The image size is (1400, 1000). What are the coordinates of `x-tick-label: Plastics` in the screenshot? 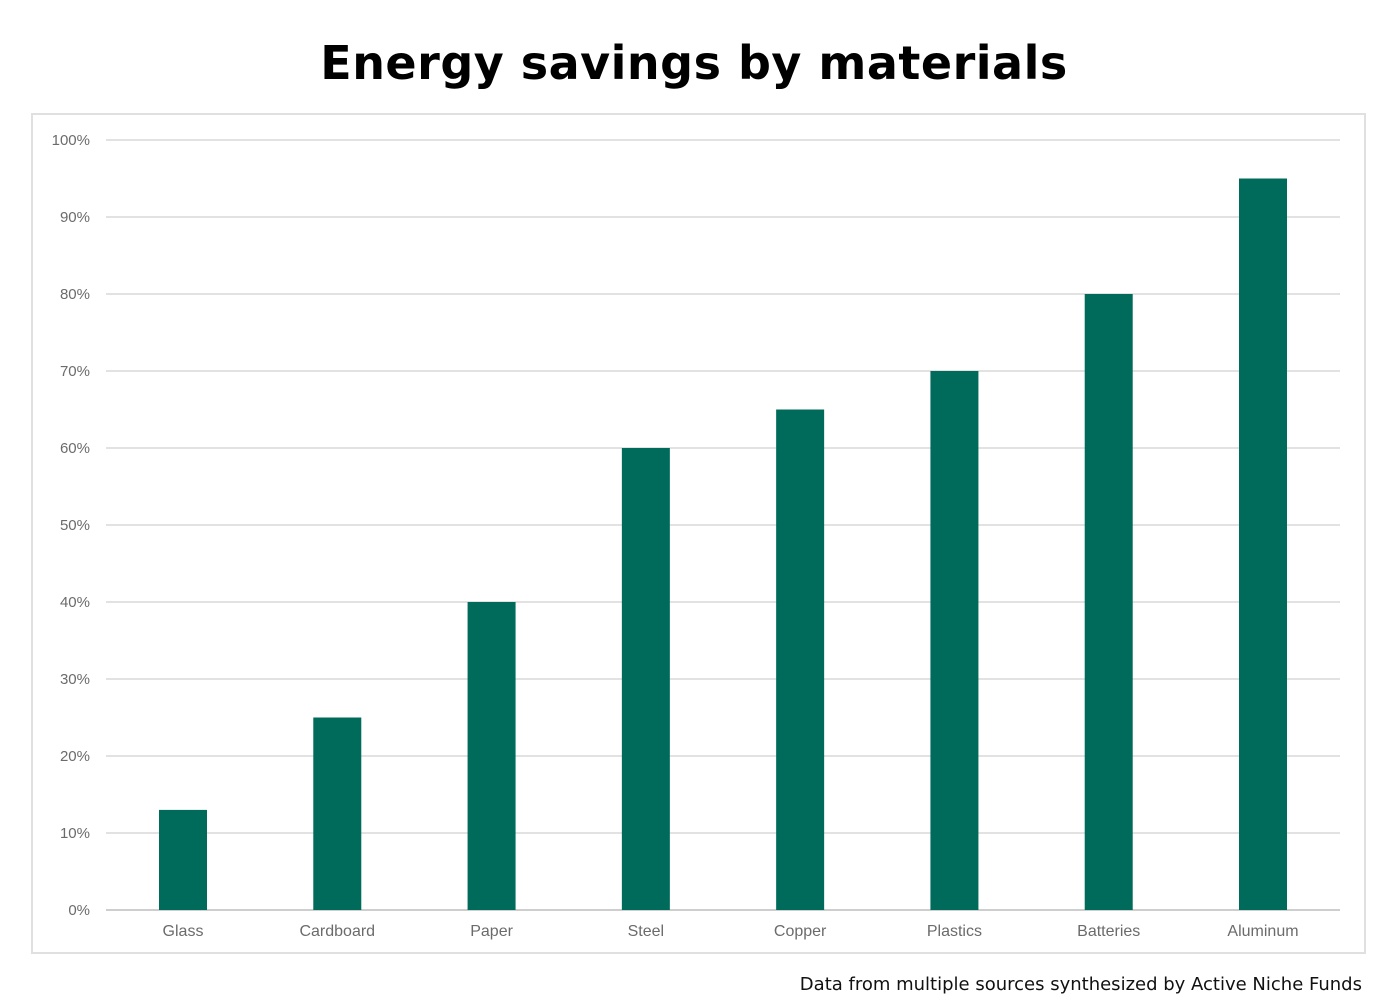 It's located at (954, 931).